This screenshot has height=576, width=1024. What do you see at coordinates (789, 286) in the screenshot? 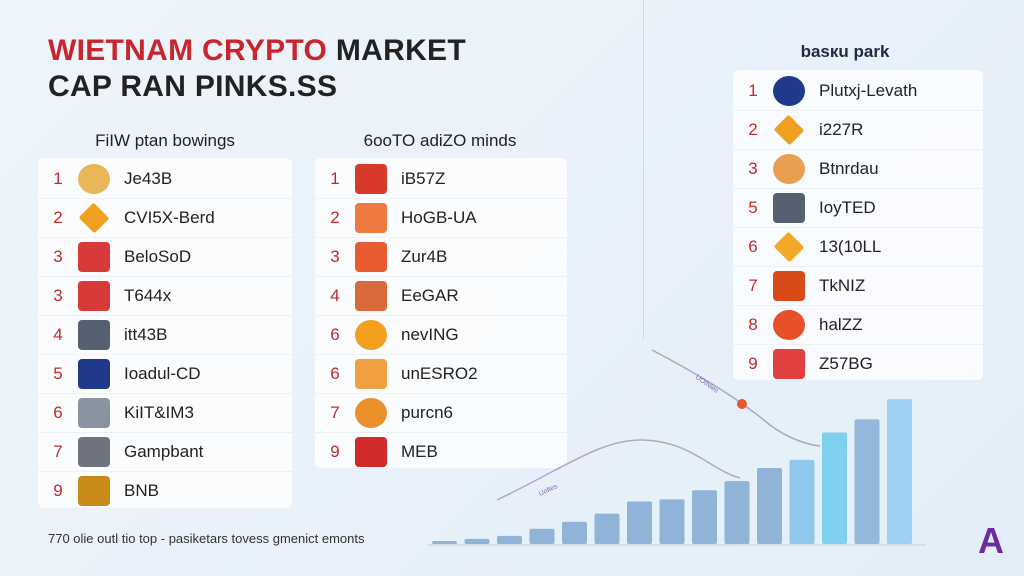
I see `red-one-icon` at bounding box center [789, 286].